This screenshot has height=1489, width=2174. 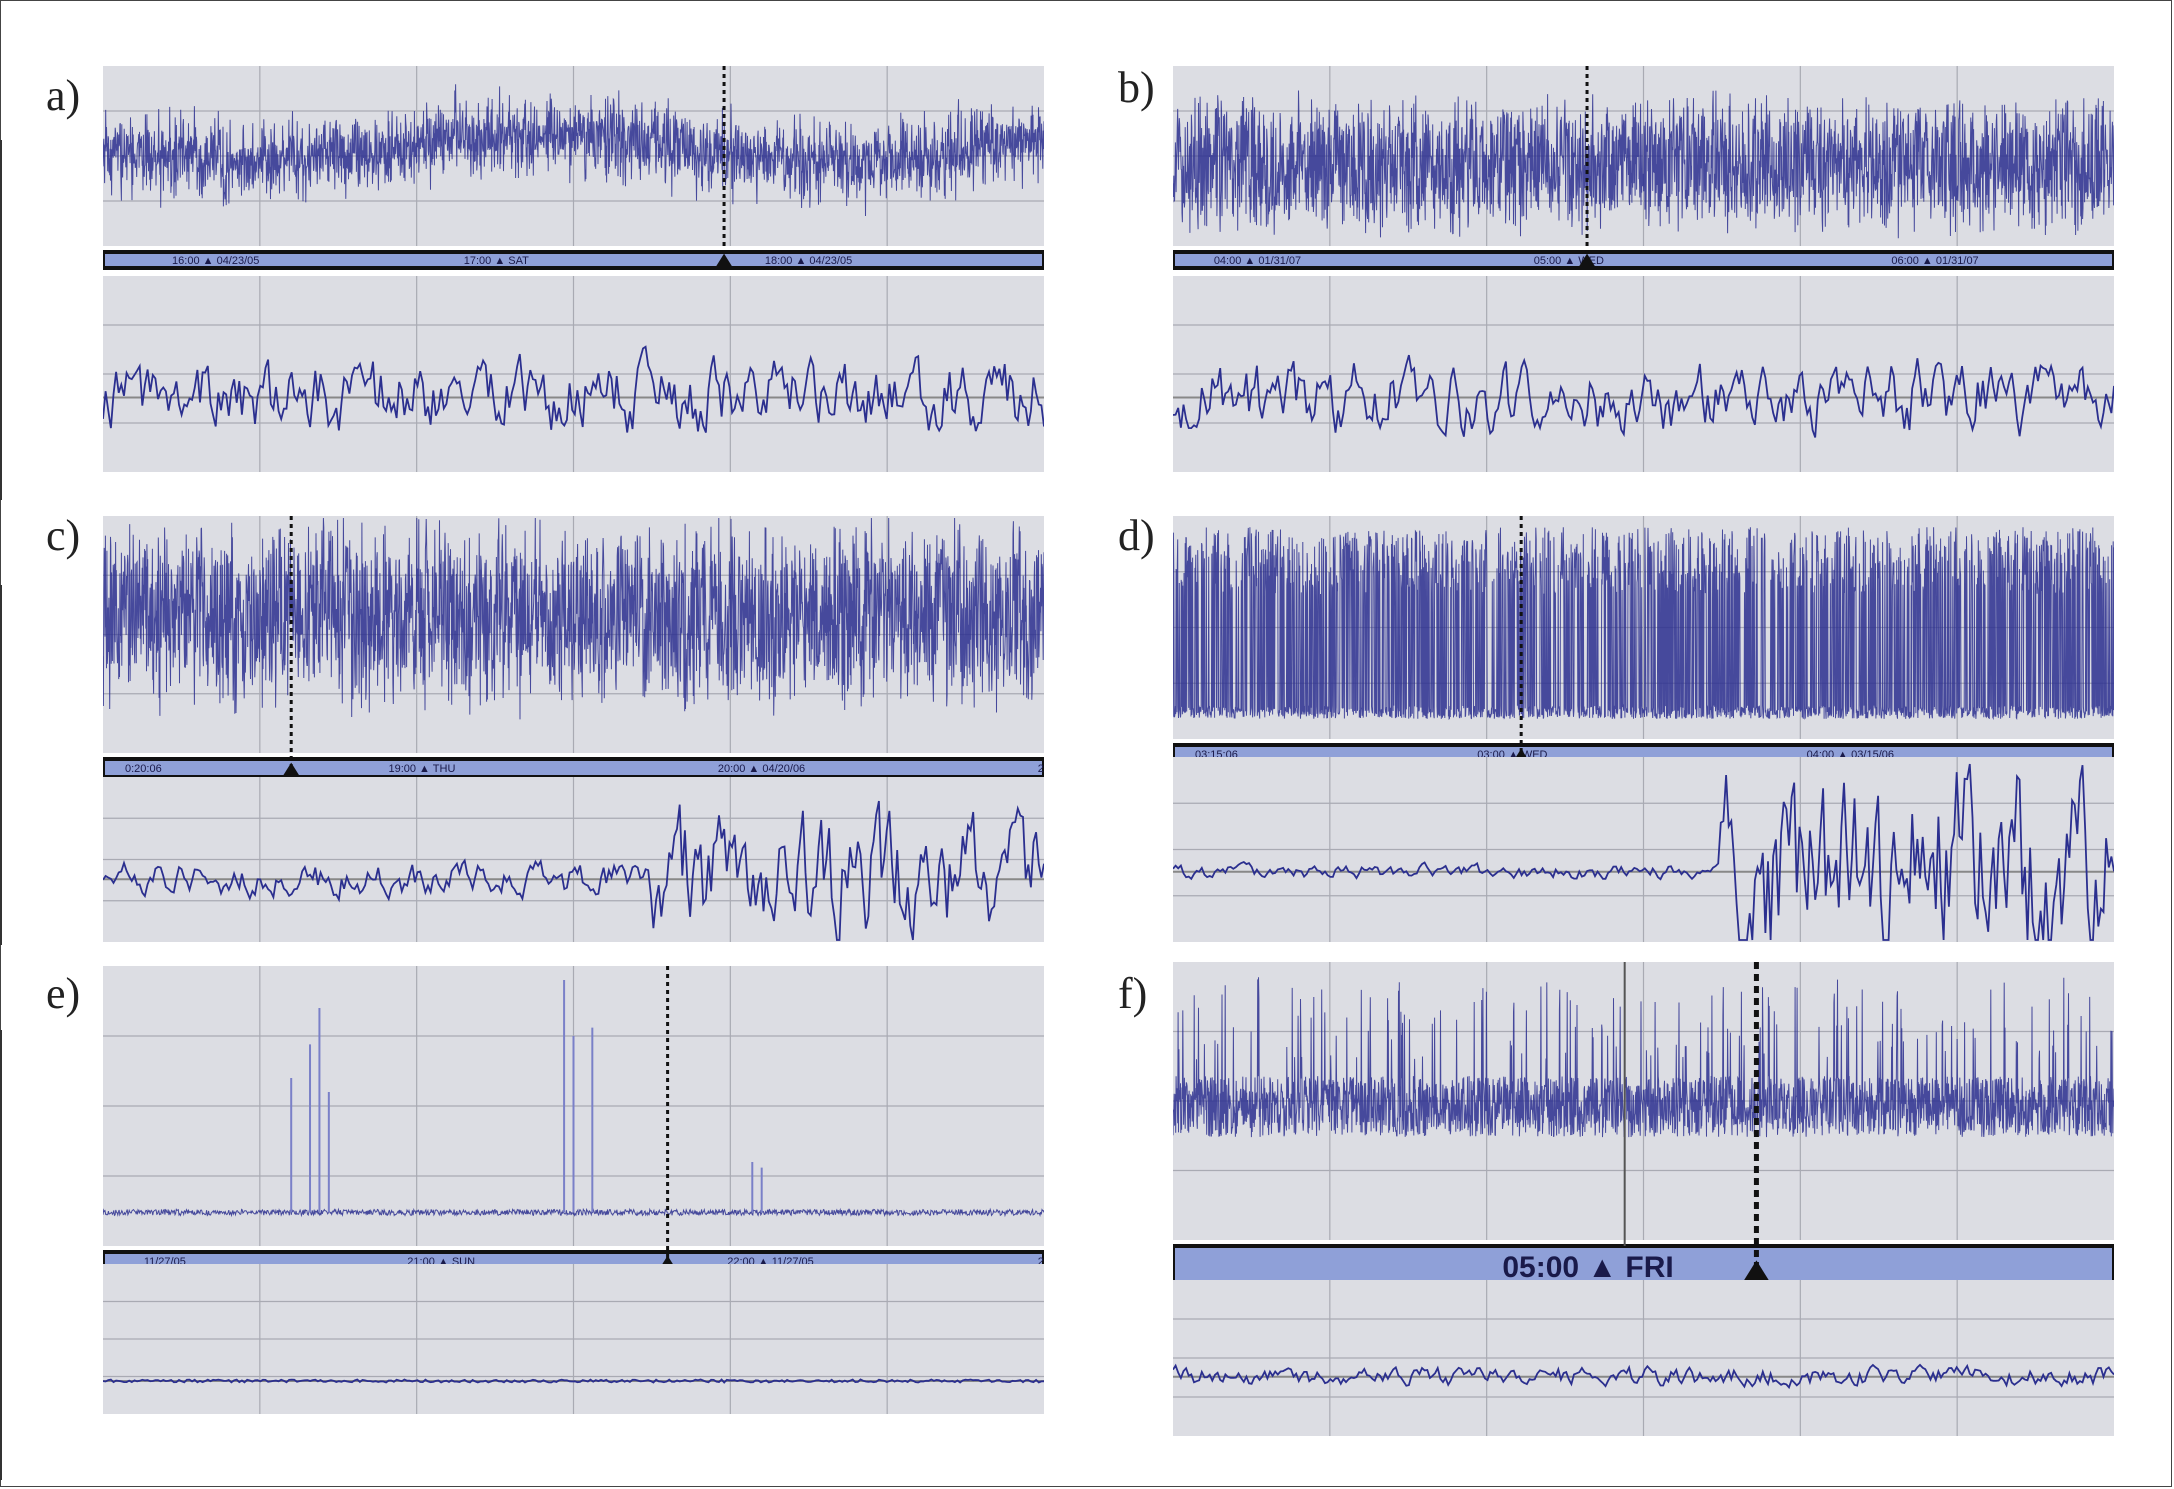 What do you see at coordinates (63, 993) in the screenshot?
I see `panel-label-e: e)` at bounding box center [63, 993].